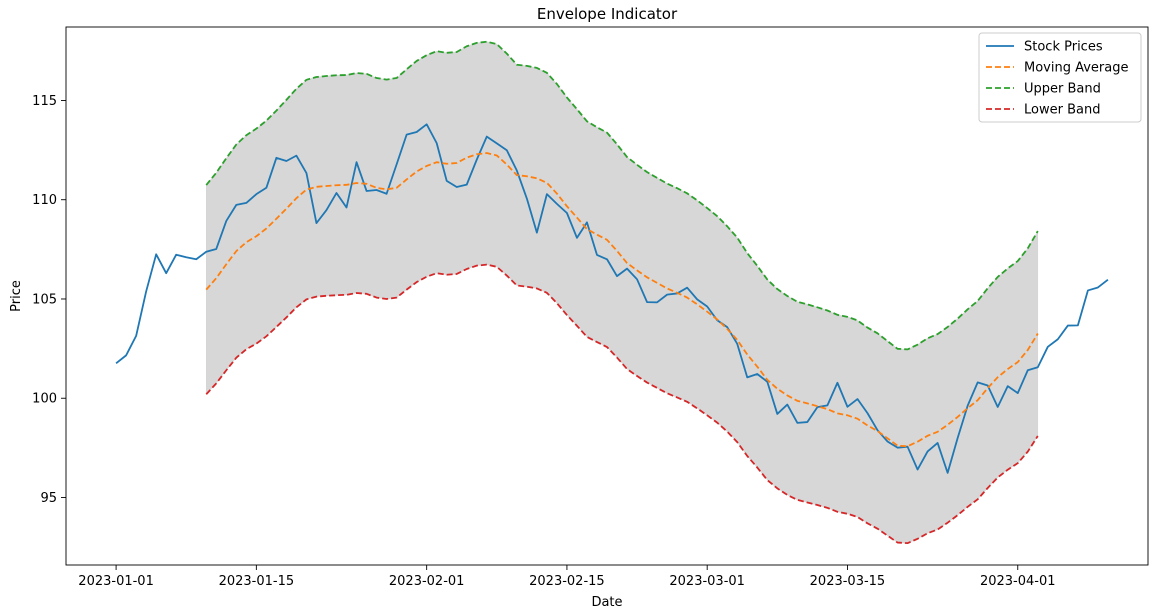  Describe the element at coordinates (257, 581) in the screenshot. I see `x-tick-label: 2023-01-15` at that location.